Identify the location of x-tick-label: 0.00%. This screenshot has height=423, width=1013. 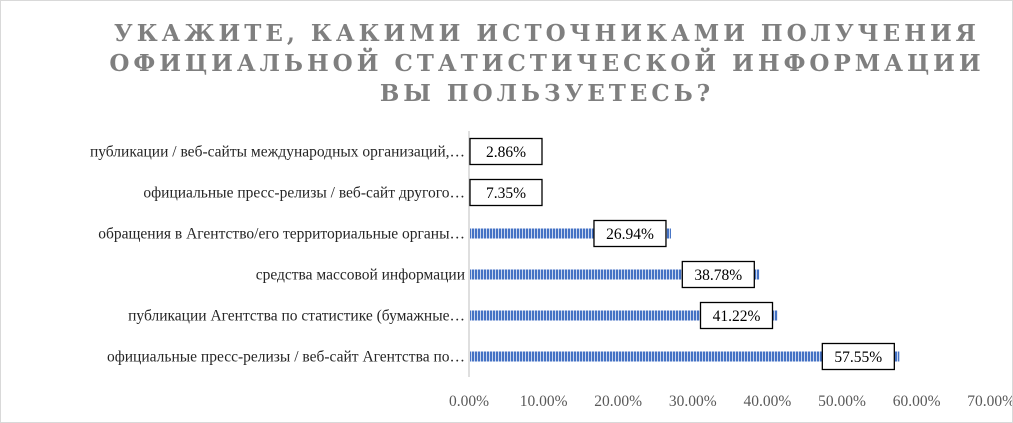
(469, 401).